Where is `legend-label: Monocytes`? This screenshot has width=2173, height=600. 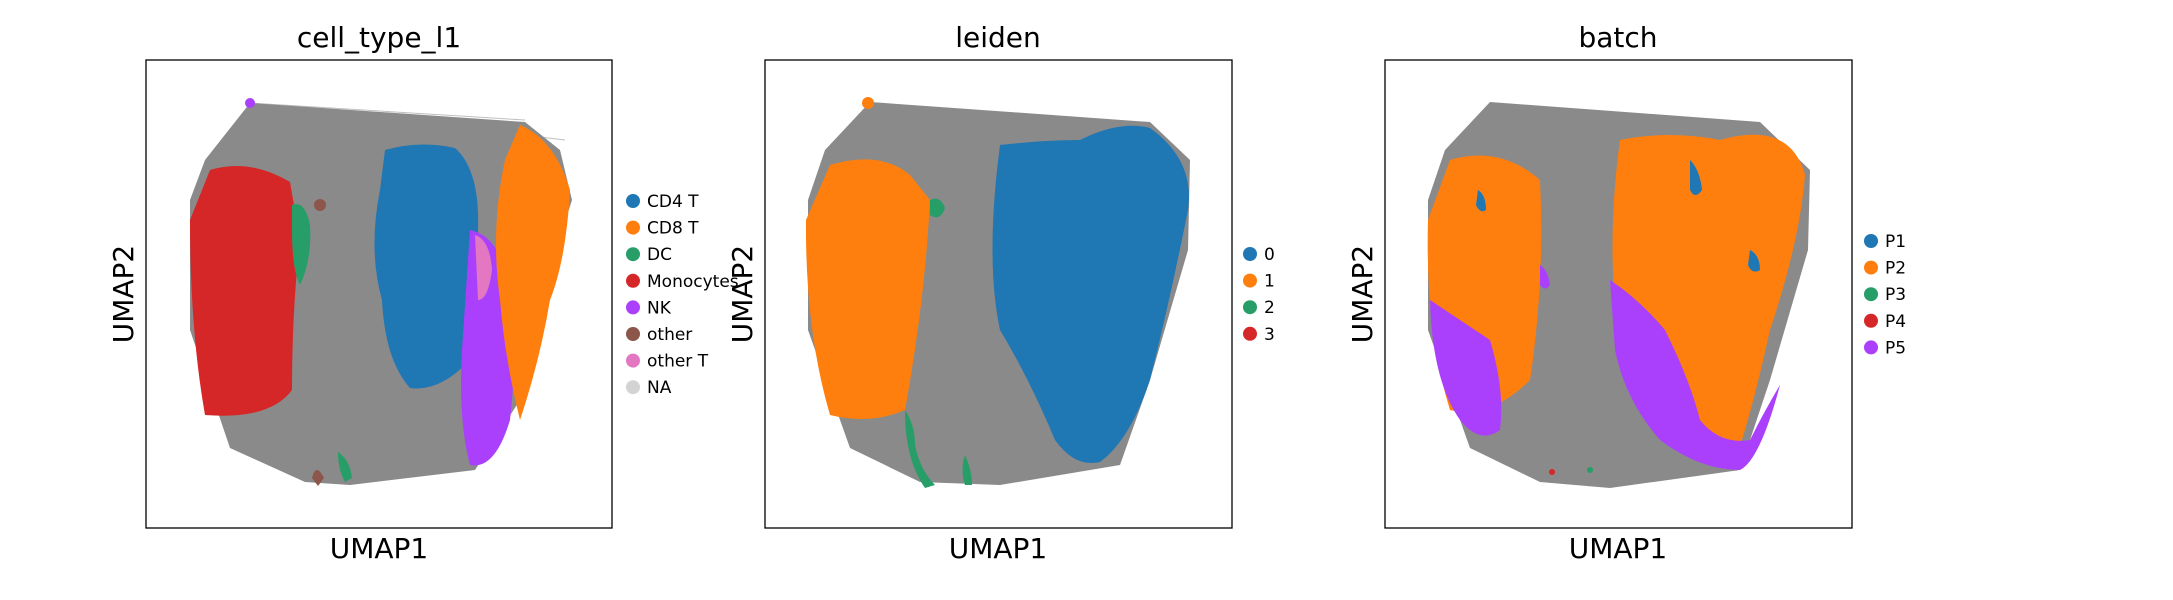
legend-label: Monocytes is located at coordinates (693, 282).